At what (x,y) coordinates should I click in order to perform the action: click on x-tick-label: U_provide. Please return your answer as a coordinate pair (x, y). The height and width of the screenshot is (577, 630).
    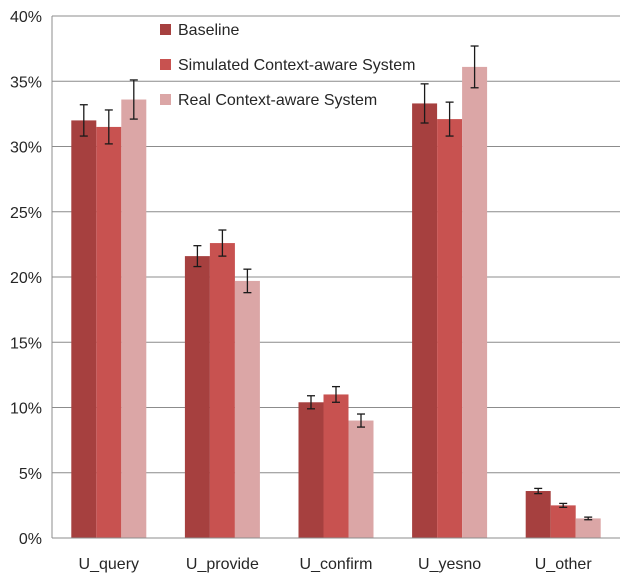
    Looking at the image, I should click on (222, 564).